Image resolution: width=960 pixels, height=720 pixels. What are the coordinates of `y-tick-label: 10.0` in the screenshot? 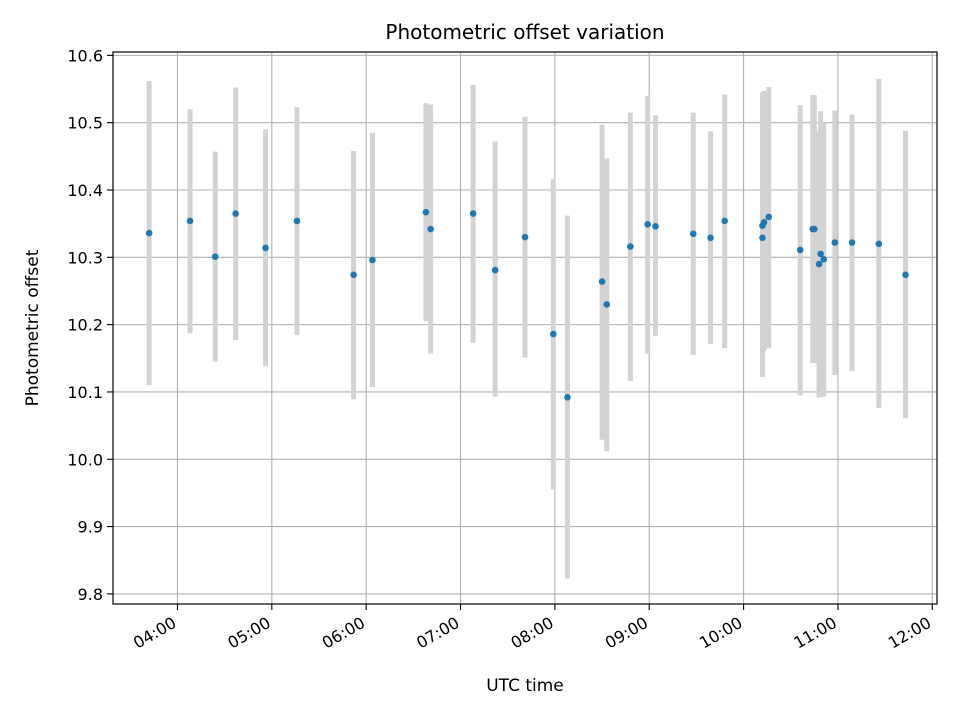 It's located at (85, 459).